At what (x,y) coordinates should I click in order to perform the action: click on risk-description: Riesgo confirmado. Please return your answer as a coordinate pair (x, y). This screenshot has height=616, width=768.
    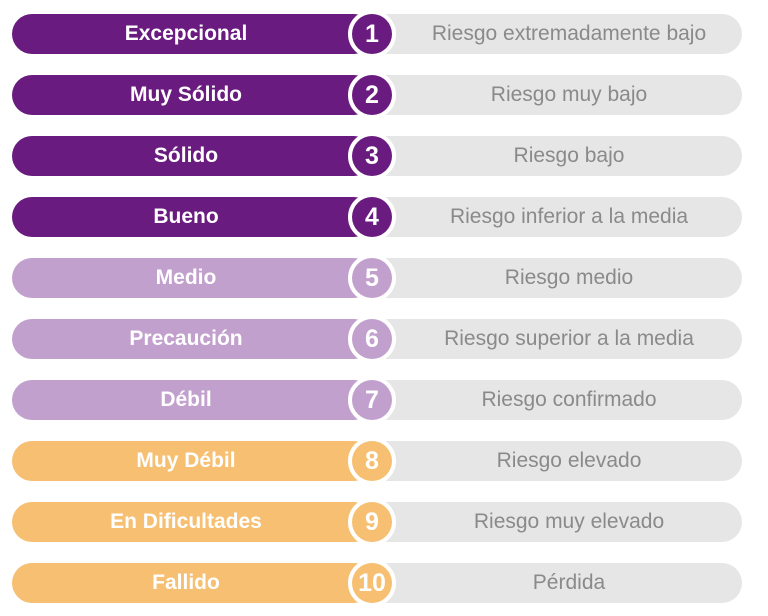
    Looking at the image, I should click on (569, 399).